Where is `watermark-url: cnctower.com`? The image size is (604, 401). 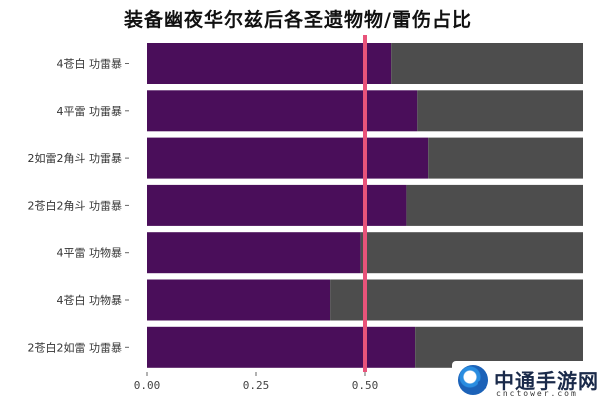
watermark-url: cnctower.com is located at coordinates (537, 393).